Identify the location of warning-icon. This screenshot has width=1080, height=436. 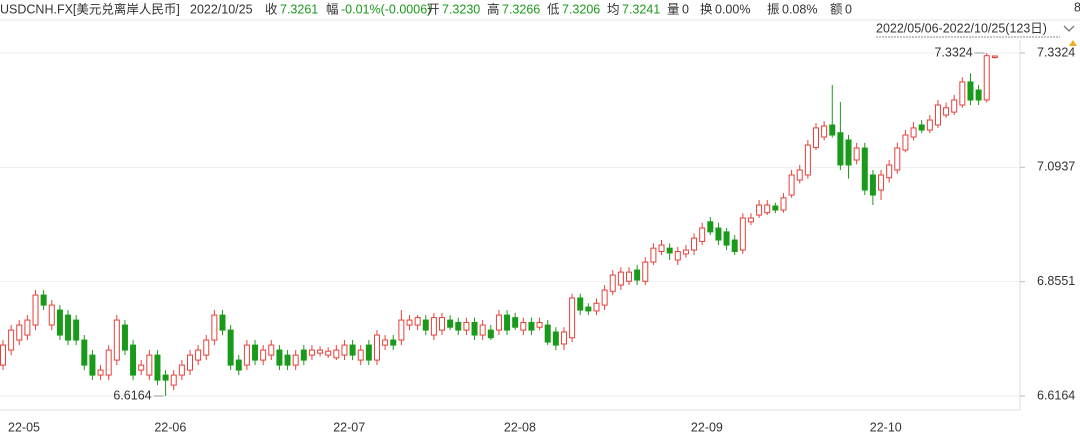
(1073, 43).